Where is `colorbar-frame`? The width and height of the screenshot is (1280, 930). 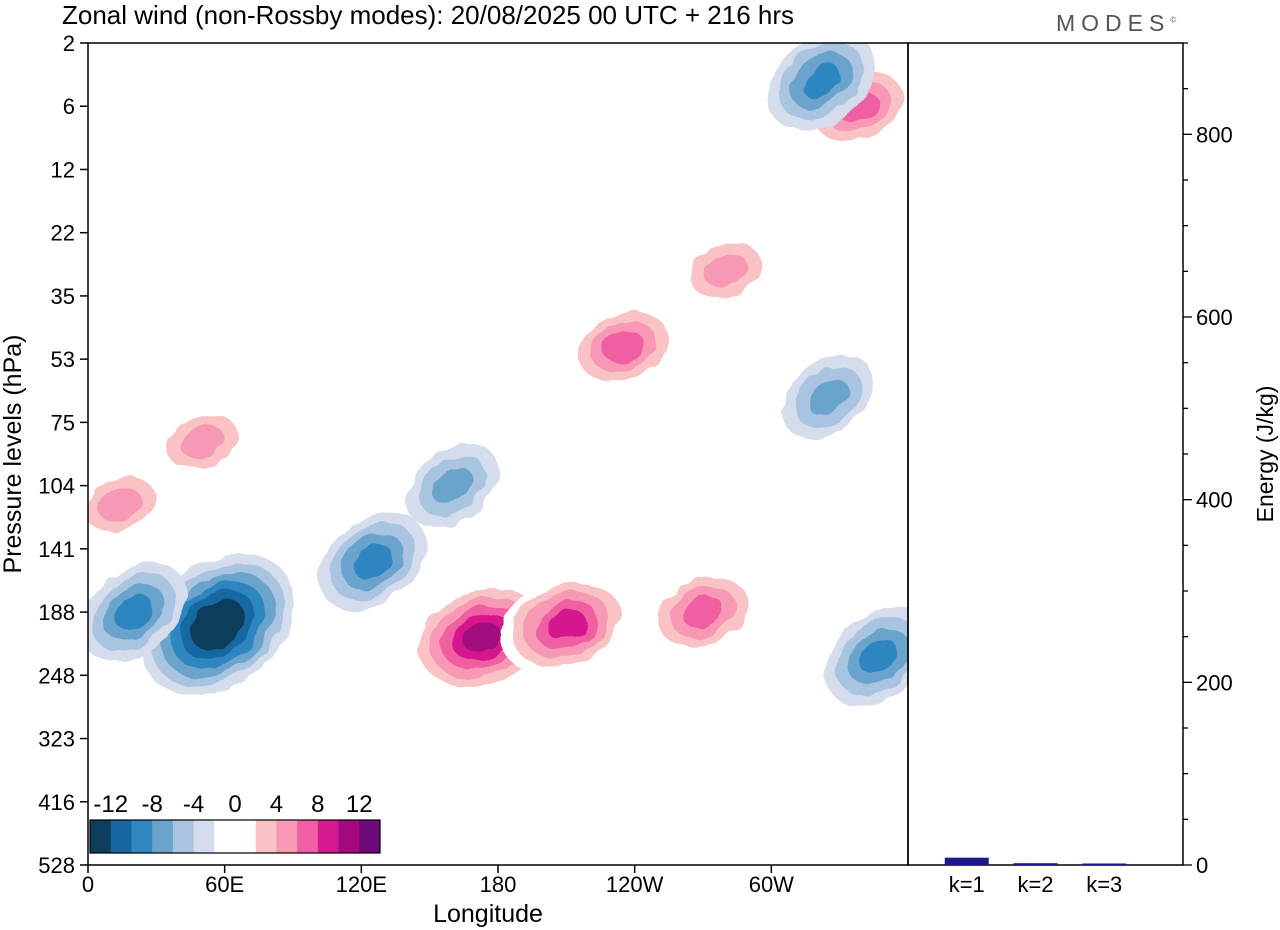 colorbar-frame is located at coordinates (235, 836).